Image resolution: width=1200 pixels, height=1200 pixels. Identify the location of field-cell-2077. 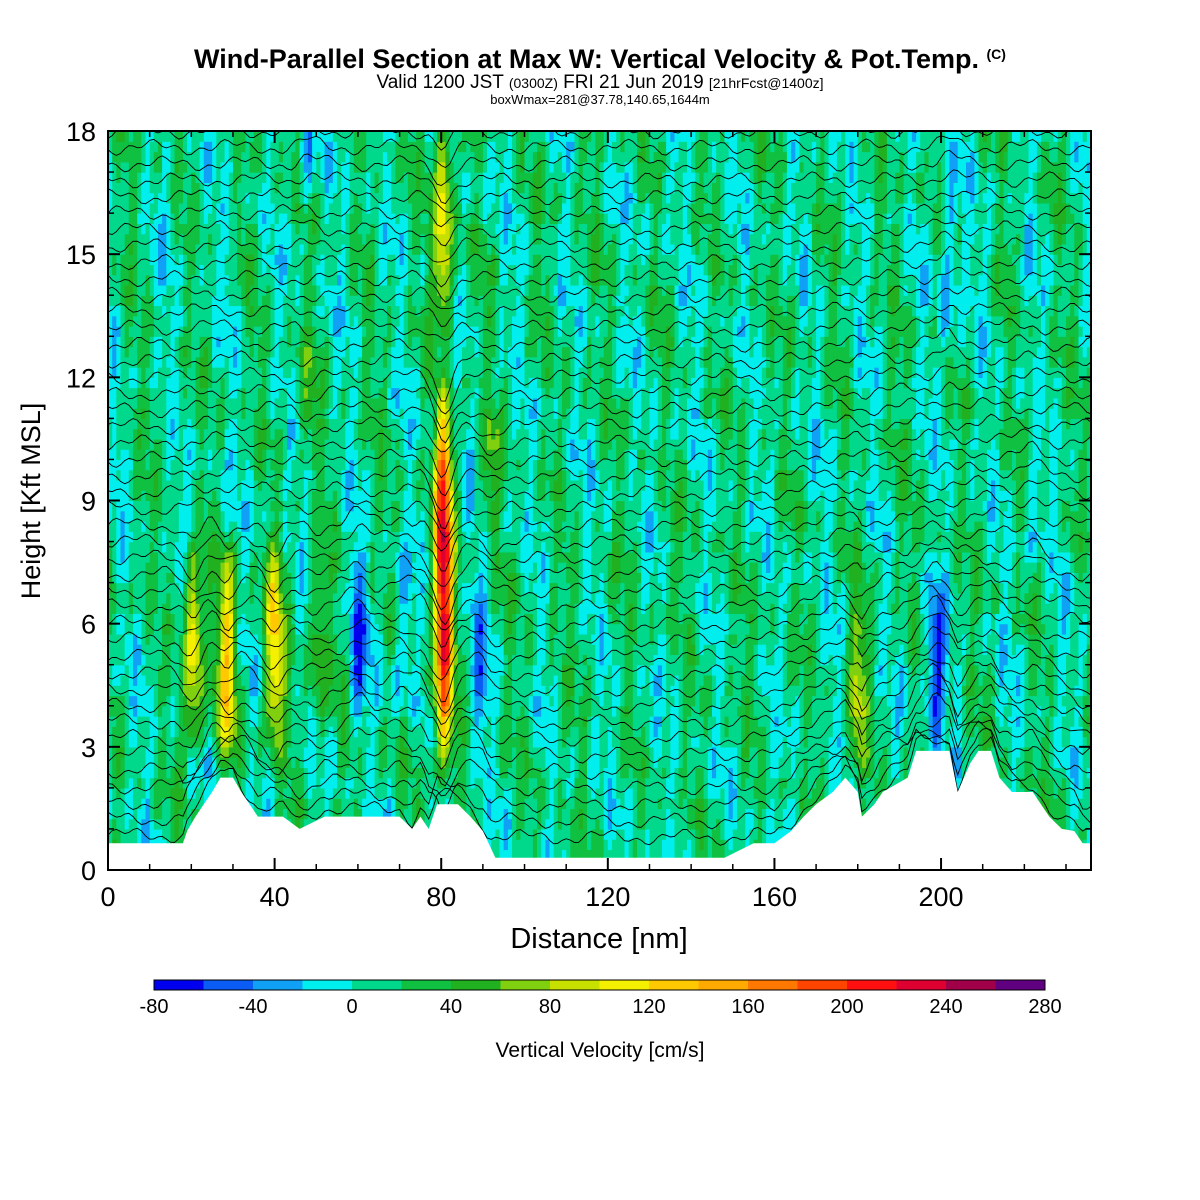
(227, 239).